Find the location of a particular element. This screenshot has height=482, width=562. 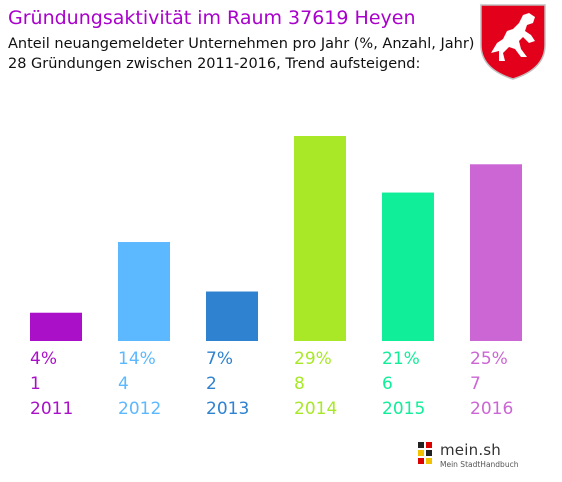

year-label-2015: 2015 is located at coordinates (403, 409).